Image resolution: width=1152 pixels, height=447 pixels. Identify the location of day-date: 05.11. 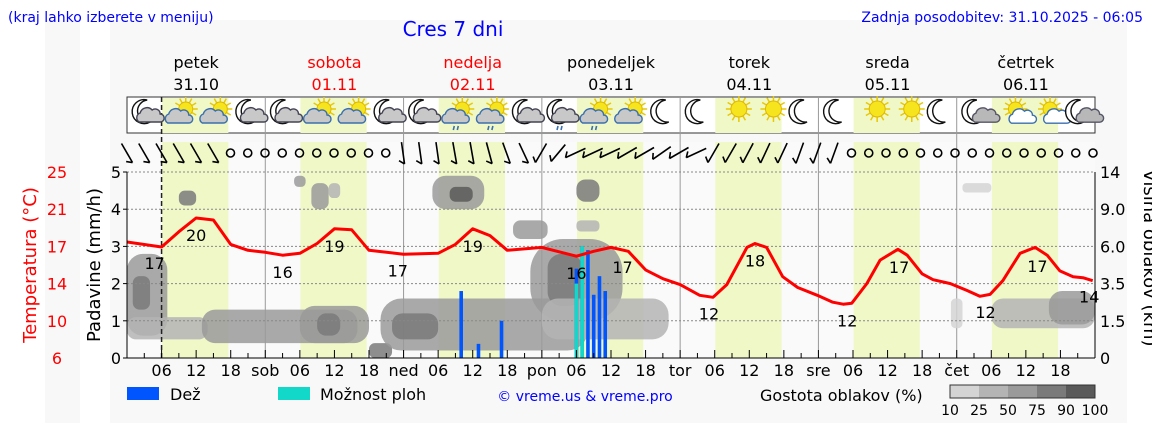
(888, 84).